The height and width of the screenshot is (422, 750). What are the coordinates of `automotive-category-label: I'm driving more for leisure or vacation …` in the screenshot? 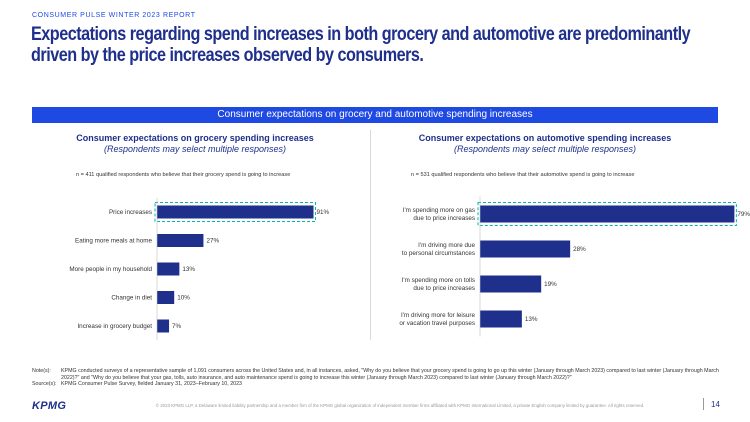 It's located at (437, 319).